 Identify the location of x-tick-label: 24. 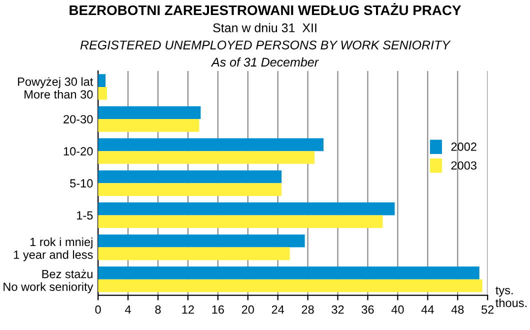
(278, 309).